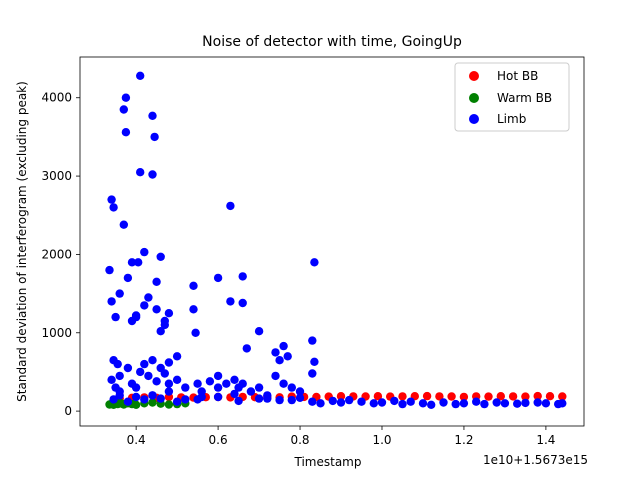 This screenshot has width=640, height=483. Describe the element at coordinates (68, 411) in the screenshot. I see `y-tick-label: 0` at that location.